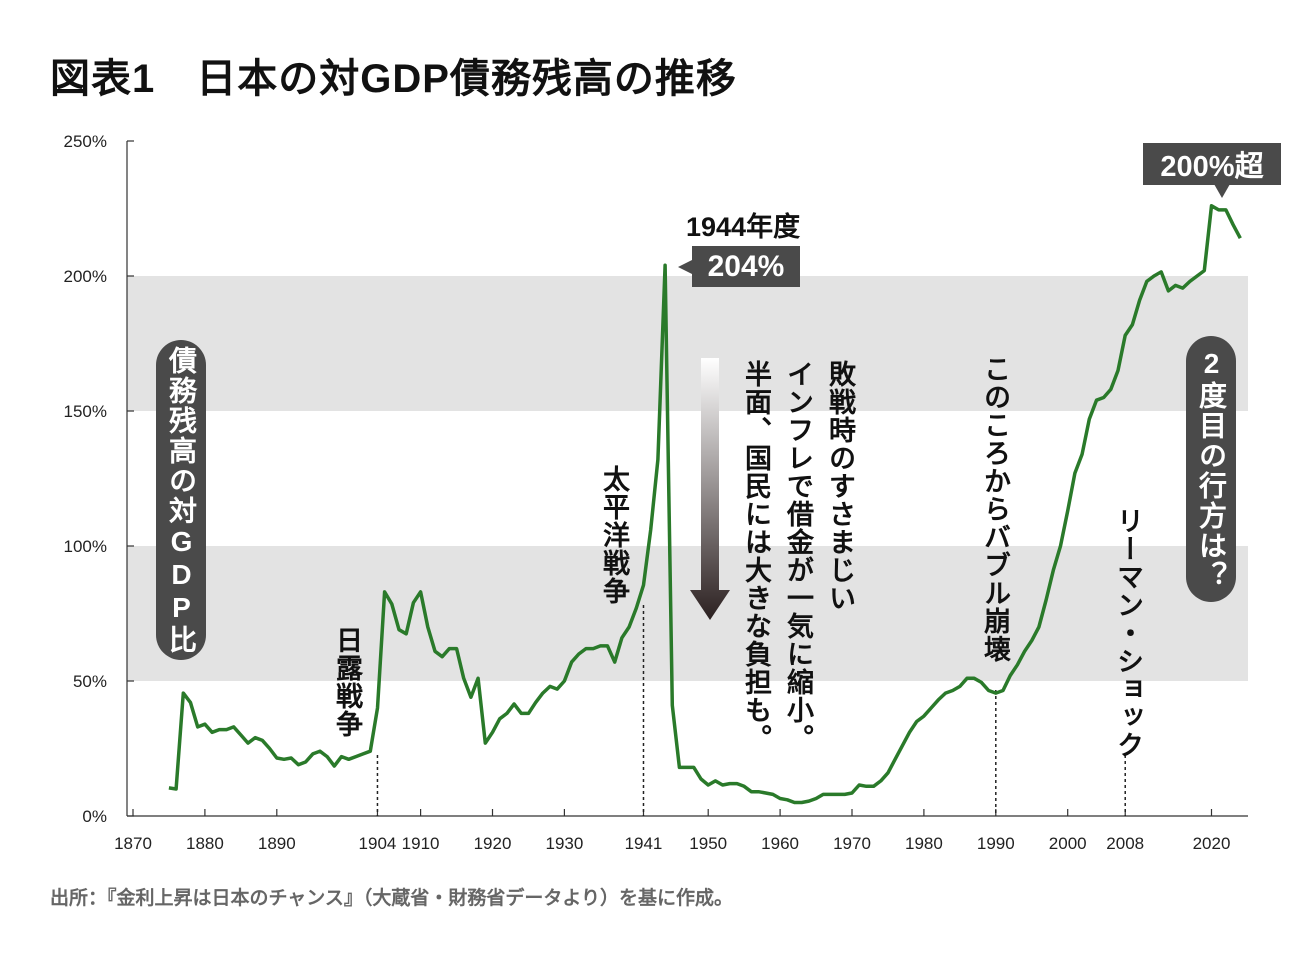 The width and height of the screenshot is (1300, 958). What do you see at coordinates (746, 266) in the screenshot?
I see `peak-value-callout: 204%` at bounding box center [746, 266].